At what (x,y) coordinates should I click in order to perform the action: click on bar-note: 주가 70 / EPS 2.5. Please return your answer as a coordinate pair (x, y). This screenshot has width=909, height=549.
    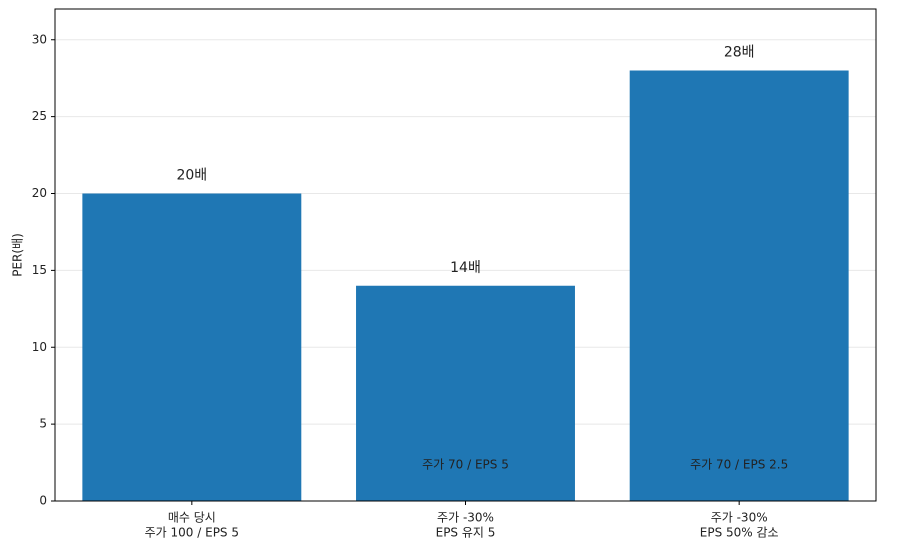
    Looking at the image, I should click on (739, 465).